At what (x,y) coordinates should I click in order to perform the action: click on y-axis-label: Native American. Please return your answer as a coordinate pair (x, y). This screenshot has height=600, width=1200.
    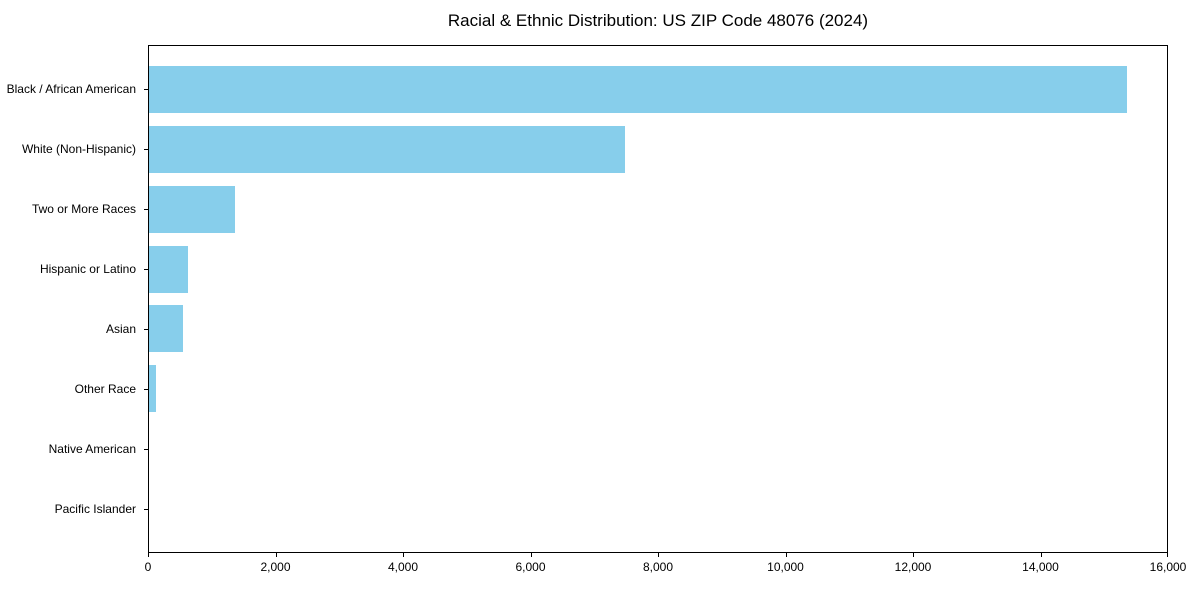
    Looking at the image, I should click on (92, 449).